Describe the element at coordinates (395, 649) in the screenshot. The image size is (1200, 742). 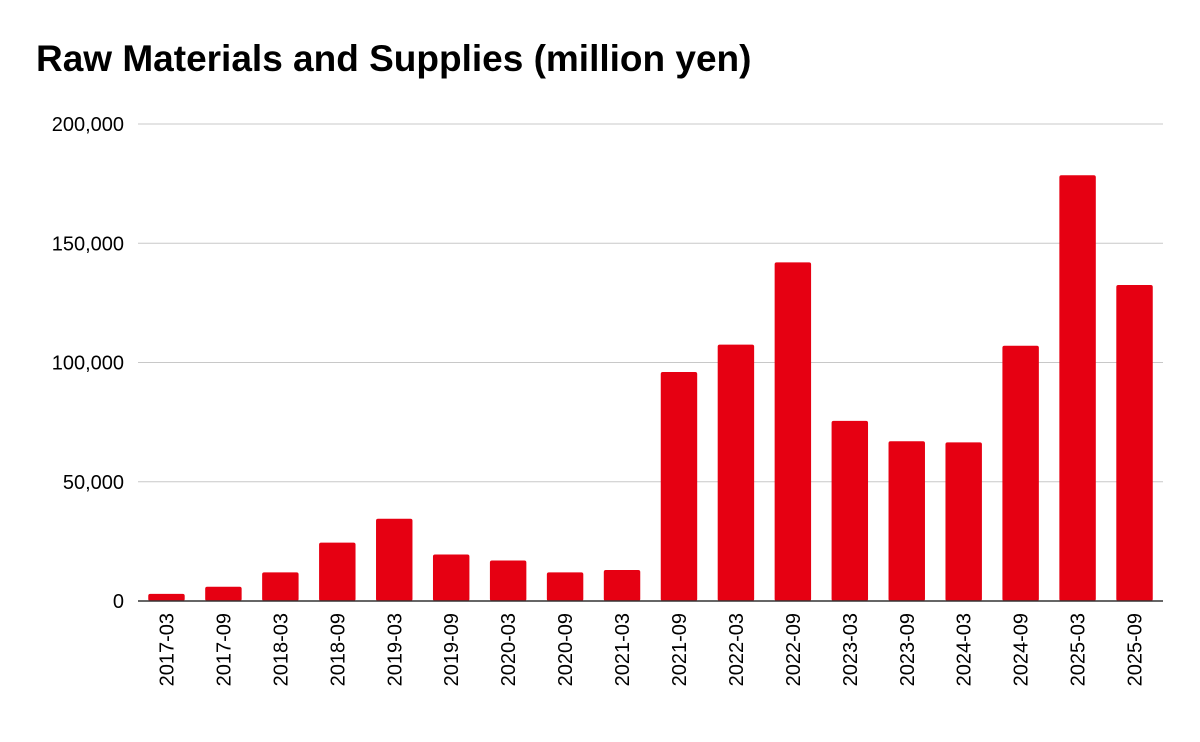
I see `x-tick-label: 2019-03` at that location.